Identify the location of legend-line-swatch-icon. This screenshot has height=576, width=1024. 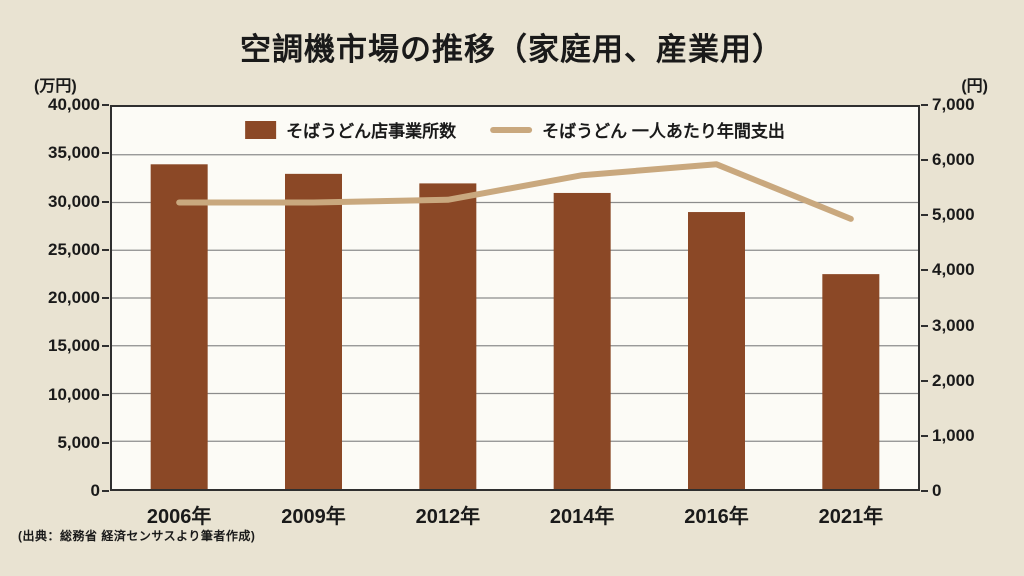
(511, 129).